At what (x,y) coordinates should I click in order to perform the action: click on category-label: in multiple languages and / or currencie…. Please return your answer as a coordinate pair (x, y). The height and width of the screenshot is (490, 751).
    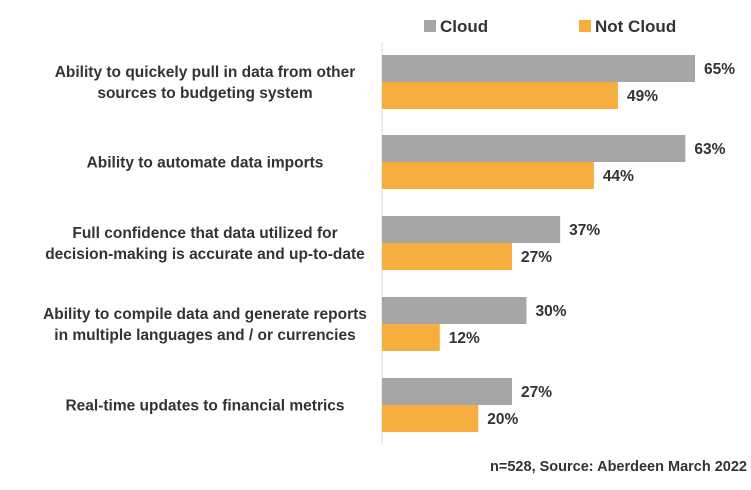
    Looking at the image, I should click on (204, 335).